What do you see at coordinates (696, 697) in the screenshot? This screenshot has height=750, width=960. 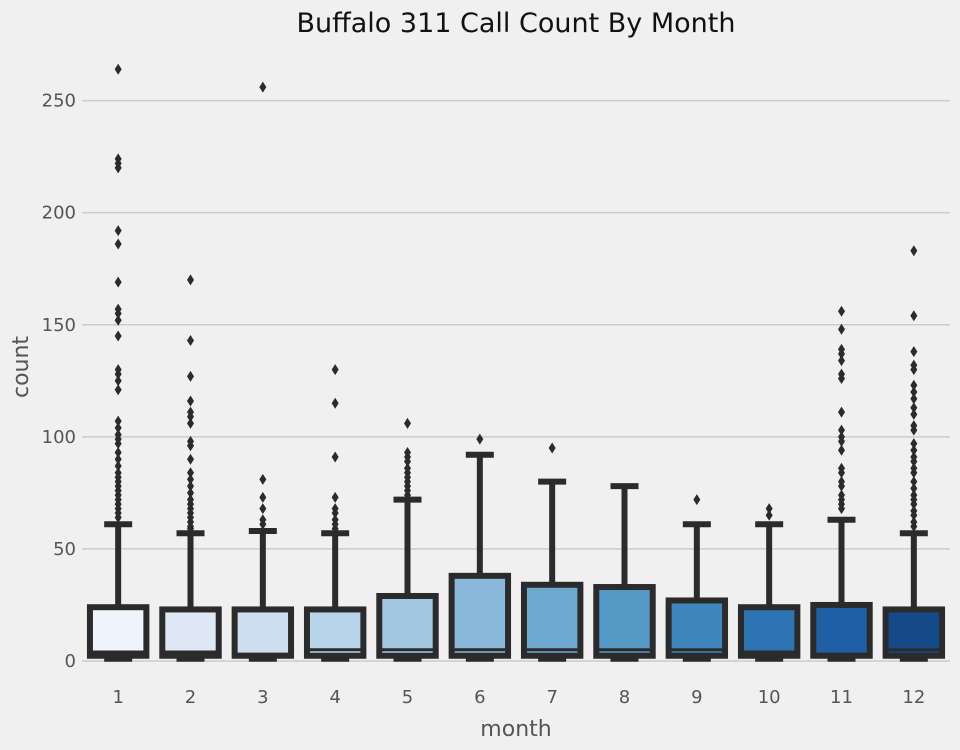 I see `x-tick-label: 9` at bounding box center [696, 697].